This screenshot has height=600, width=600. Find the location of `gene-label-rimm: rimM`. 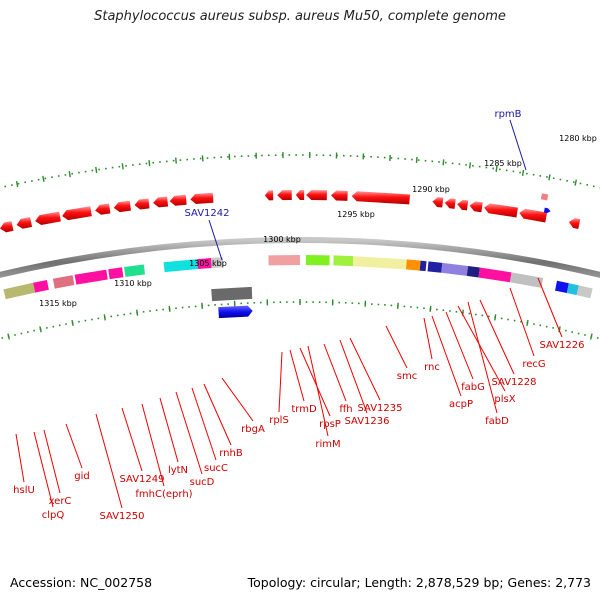

gene-label-rimm: rimM is located at coordinates (327, 444).